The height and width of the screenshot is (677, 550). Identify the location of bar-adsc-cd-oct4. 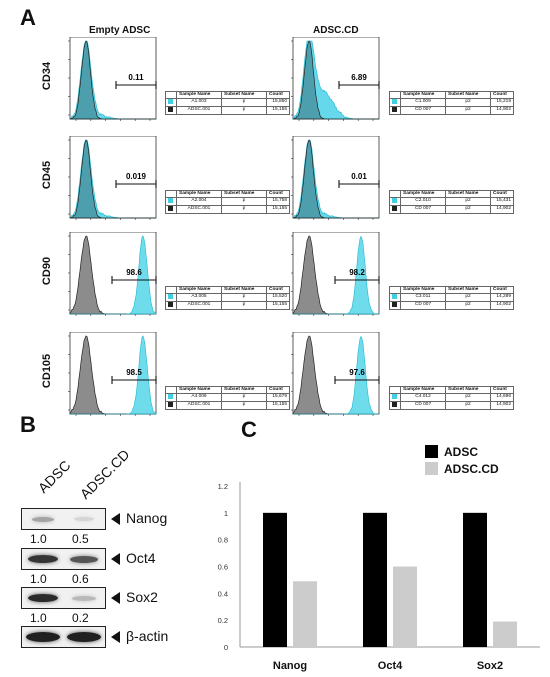
(405, 606).